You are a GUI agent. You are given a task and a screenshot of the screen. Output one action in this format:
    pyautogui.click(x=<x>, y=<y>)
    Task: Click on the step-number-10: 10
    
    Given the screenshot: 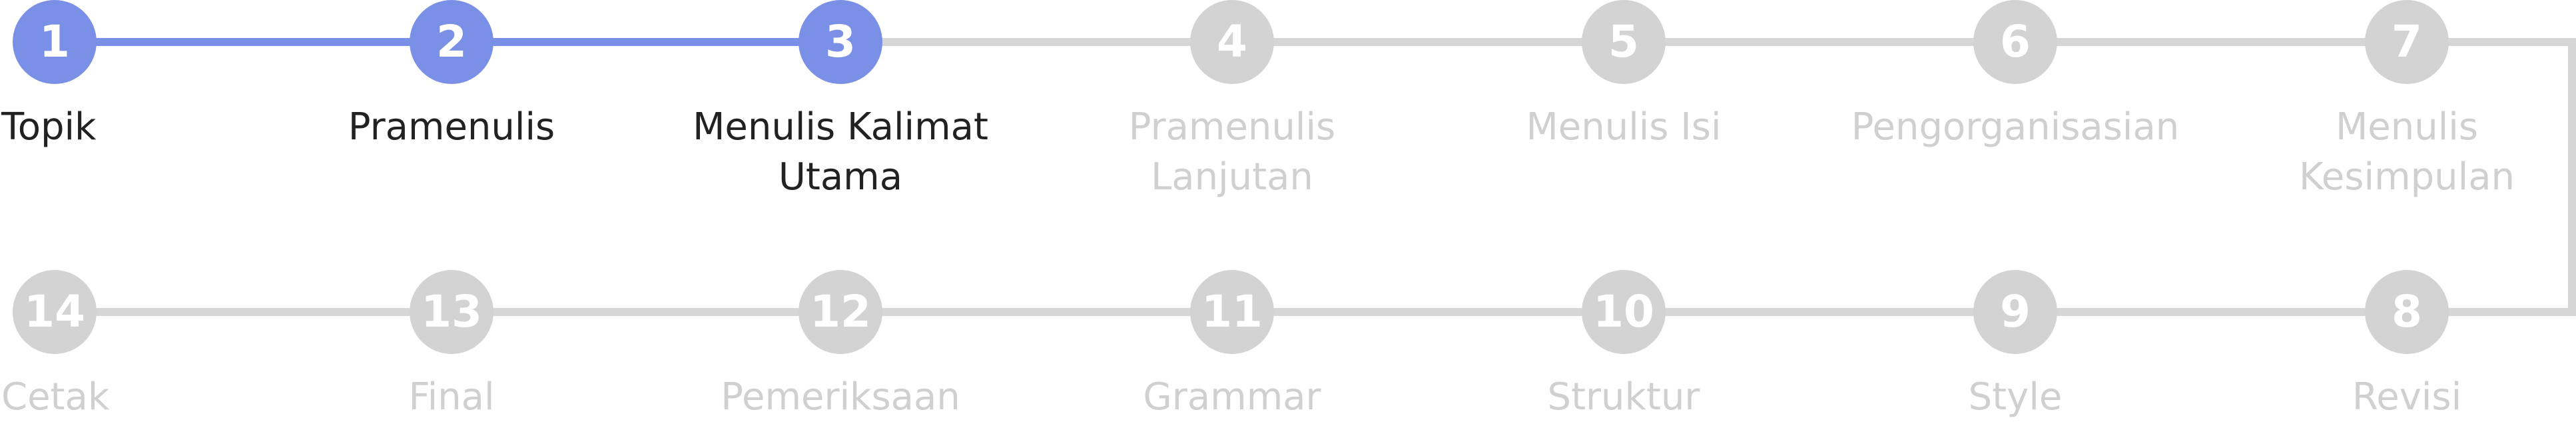 What is the action you would take?
    pyautogui.click(x=1624, y=312)
    